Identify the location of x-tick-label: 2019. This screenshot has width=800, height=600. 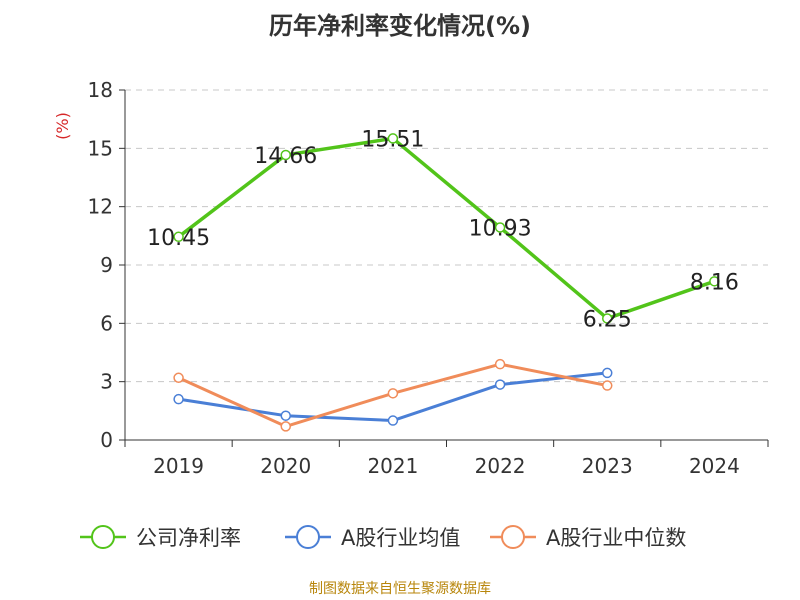
(178, 466).